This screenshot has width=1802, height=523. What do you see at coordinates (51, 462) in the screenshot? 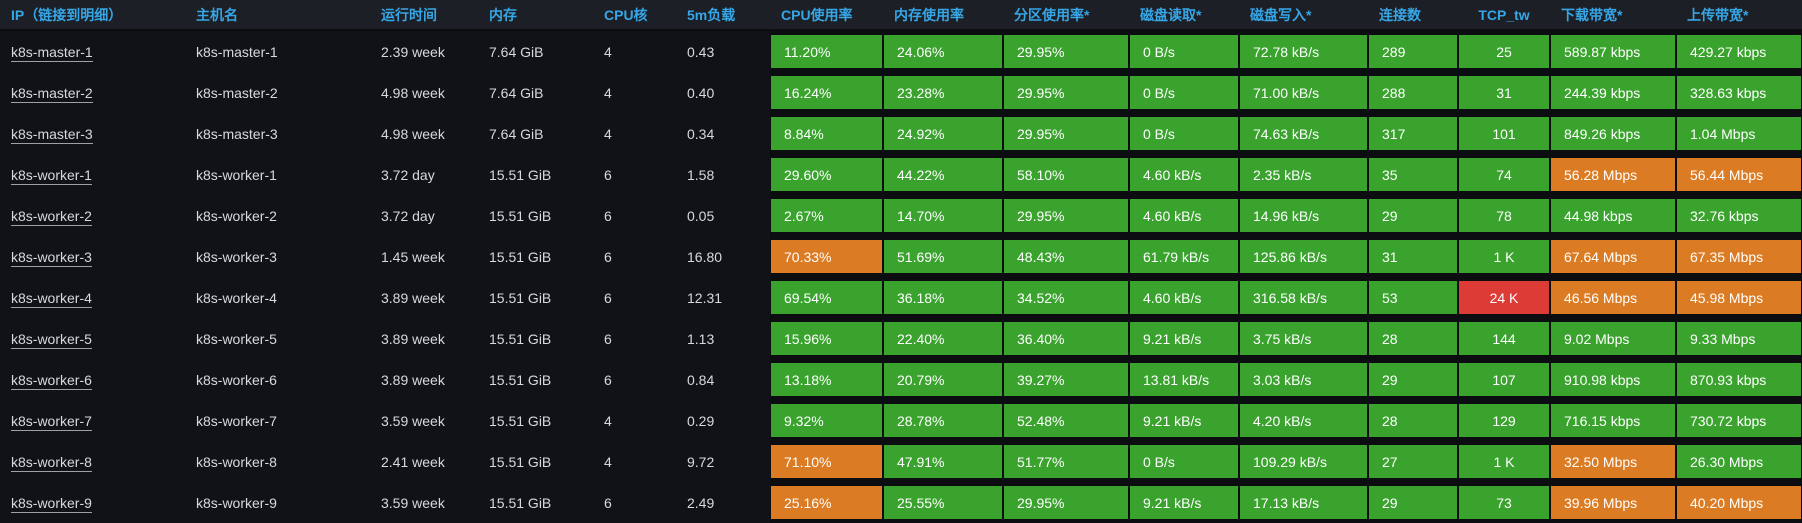
I see `ip-detail-link: k8s-worker-8` at bounding box center [51, 462].